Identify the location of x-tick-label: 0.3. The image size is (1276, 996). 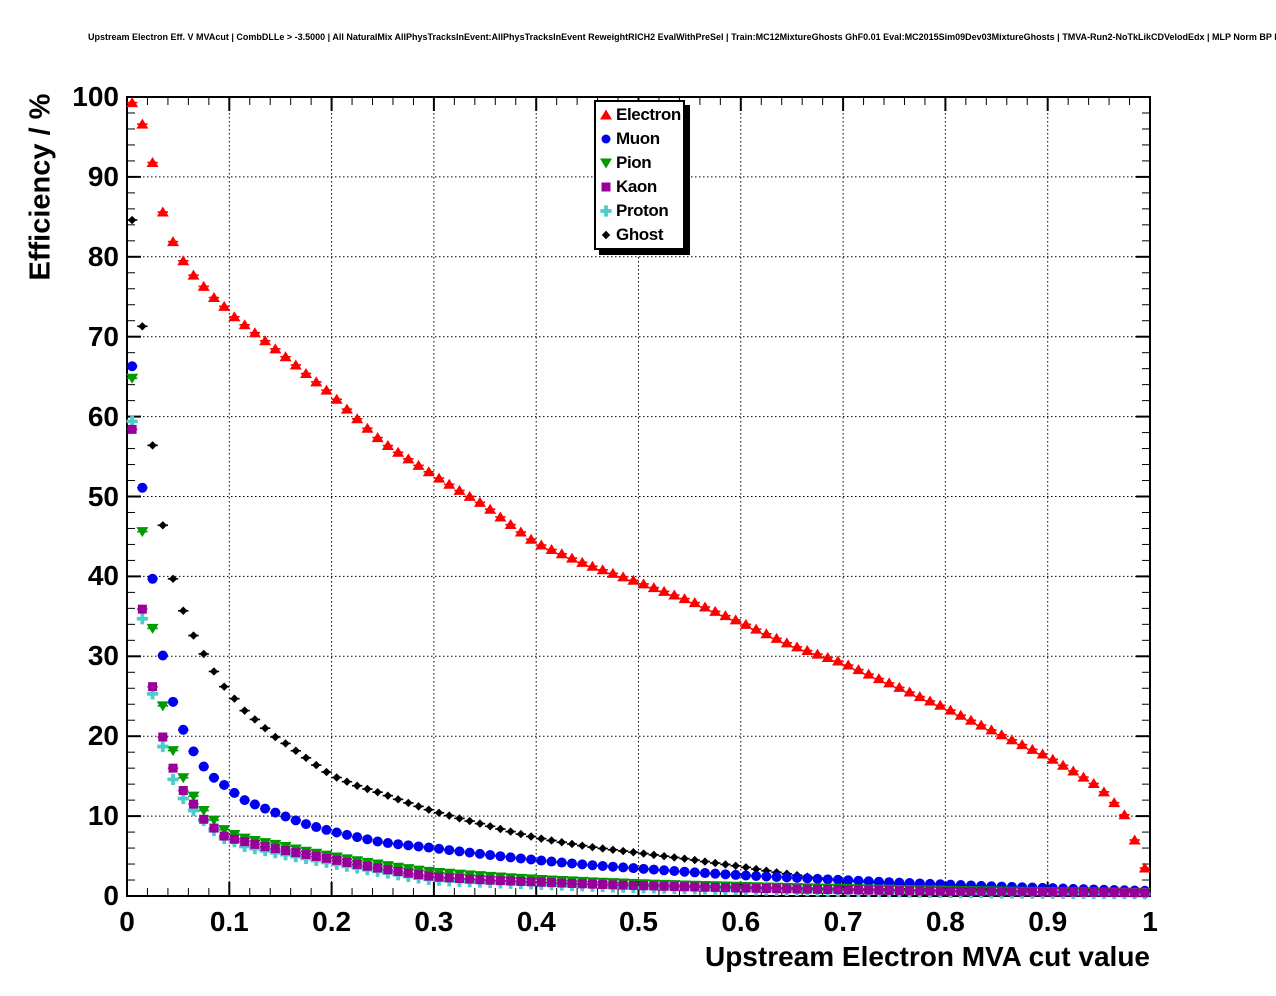
(434, 921).